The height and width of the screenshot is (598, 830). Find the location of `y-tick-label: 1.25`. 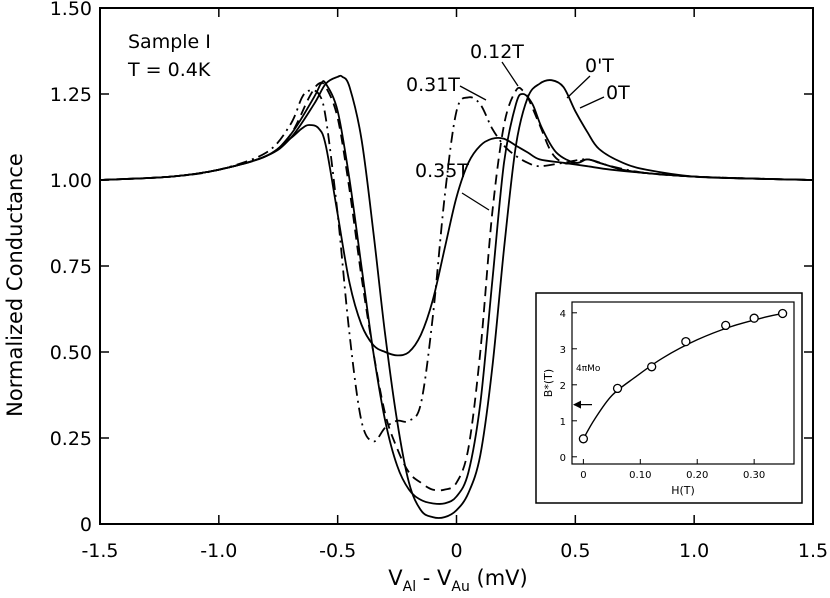

y-tick-label: 1.25 is located at coordinates (71, 95).